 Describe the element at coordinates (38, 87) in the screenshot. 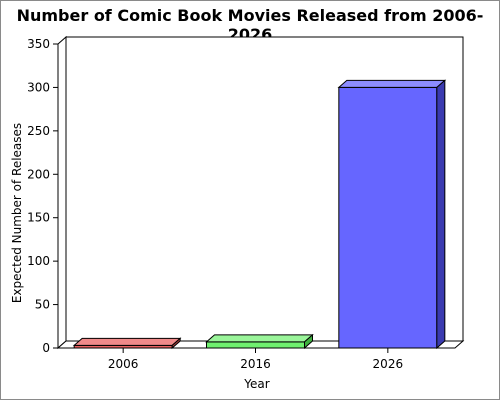

I see `y-tick-label: 300` at that location.